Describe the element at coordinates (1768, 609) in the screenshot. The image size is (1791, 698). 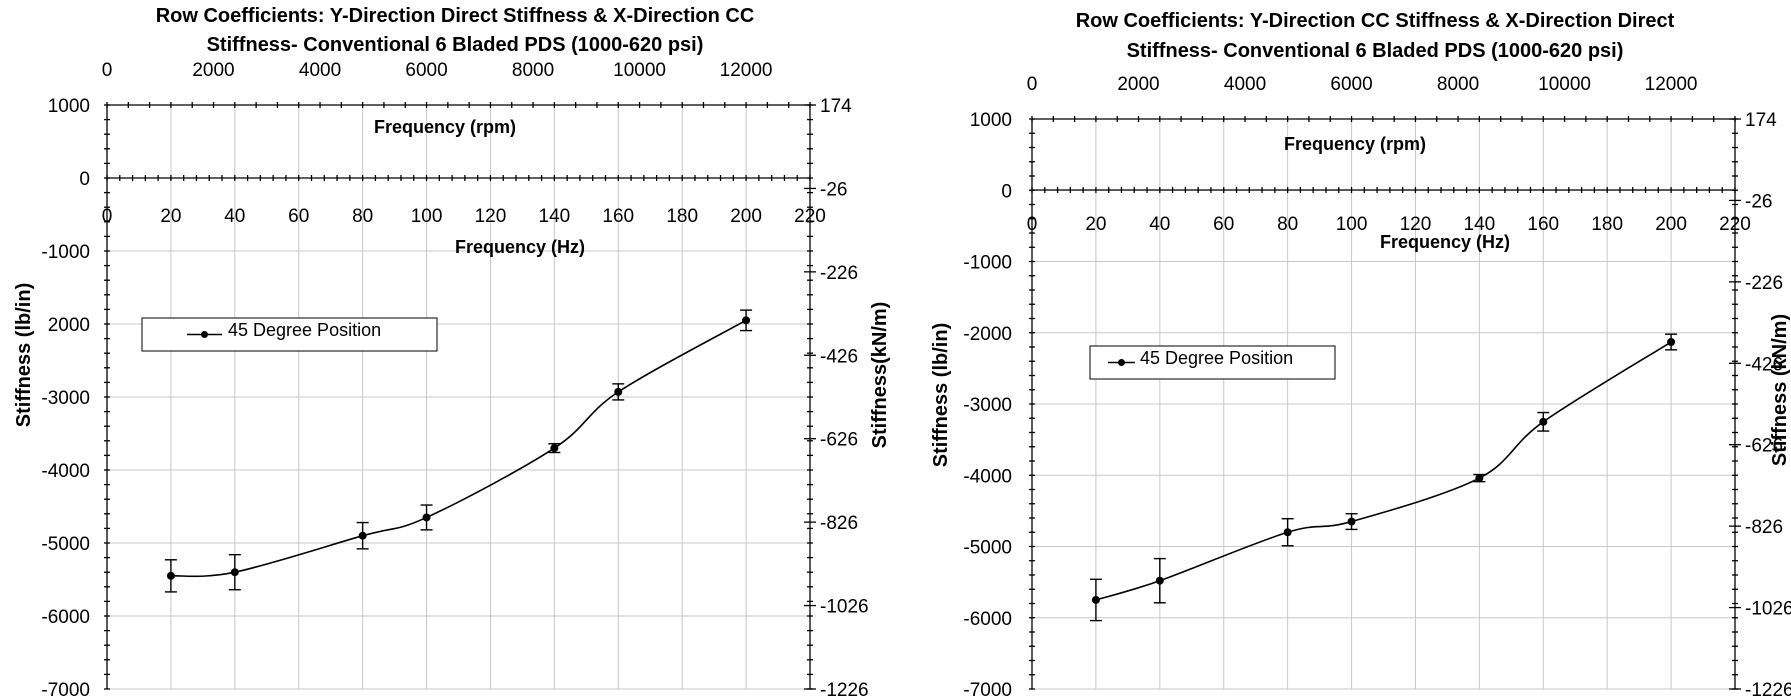
I see `chart-right-y2-tick-label: -1026` at that location.